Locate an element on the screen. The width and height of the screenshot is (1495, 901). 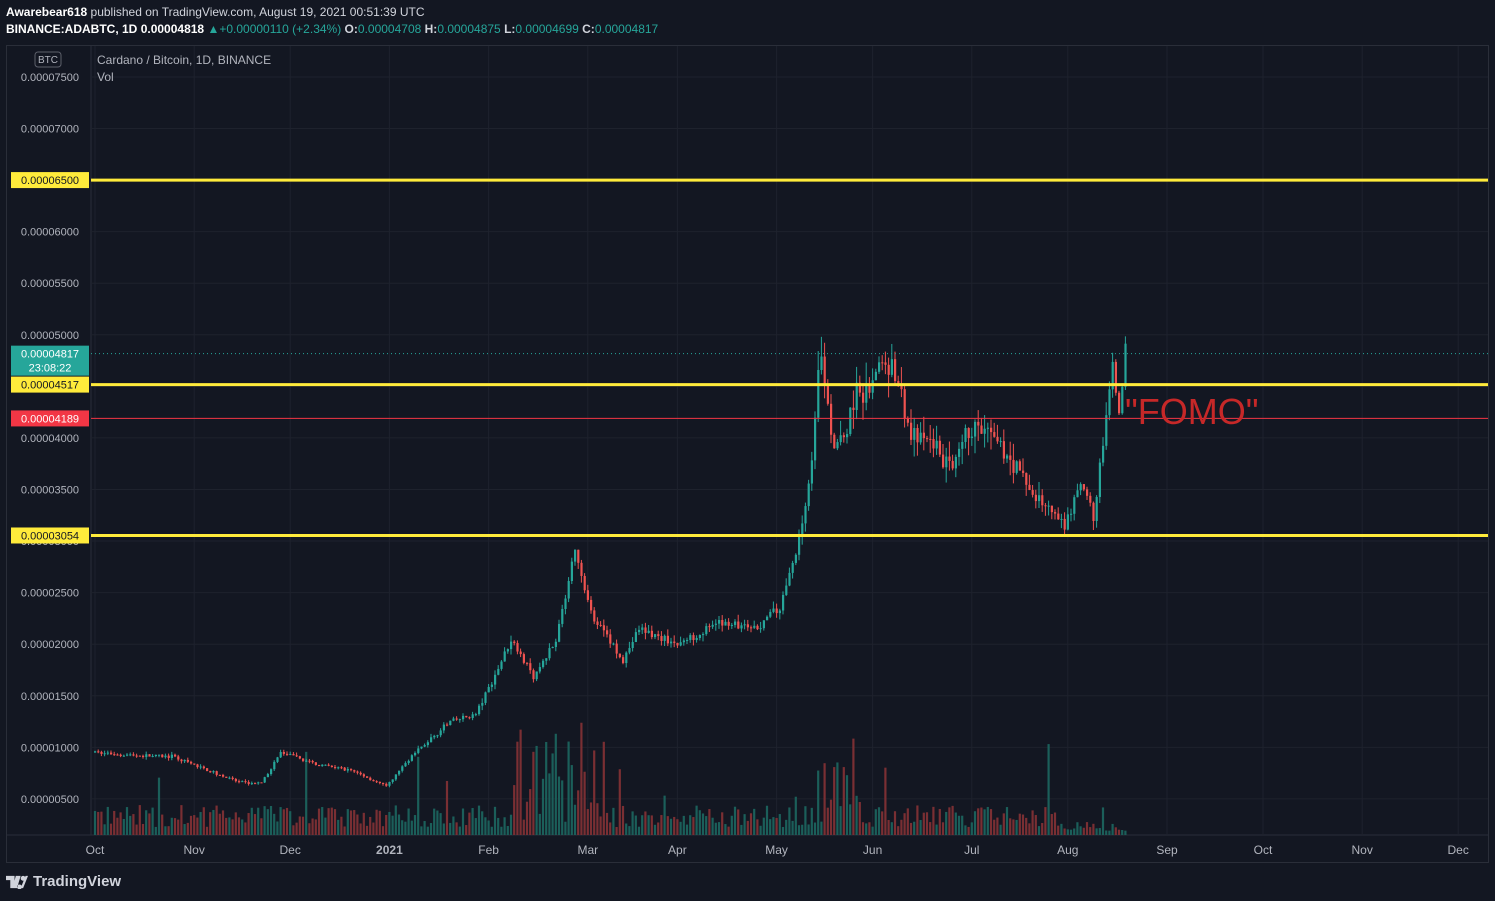
y-tick-label: 0.00001000 is located at coordinates (50, 748).